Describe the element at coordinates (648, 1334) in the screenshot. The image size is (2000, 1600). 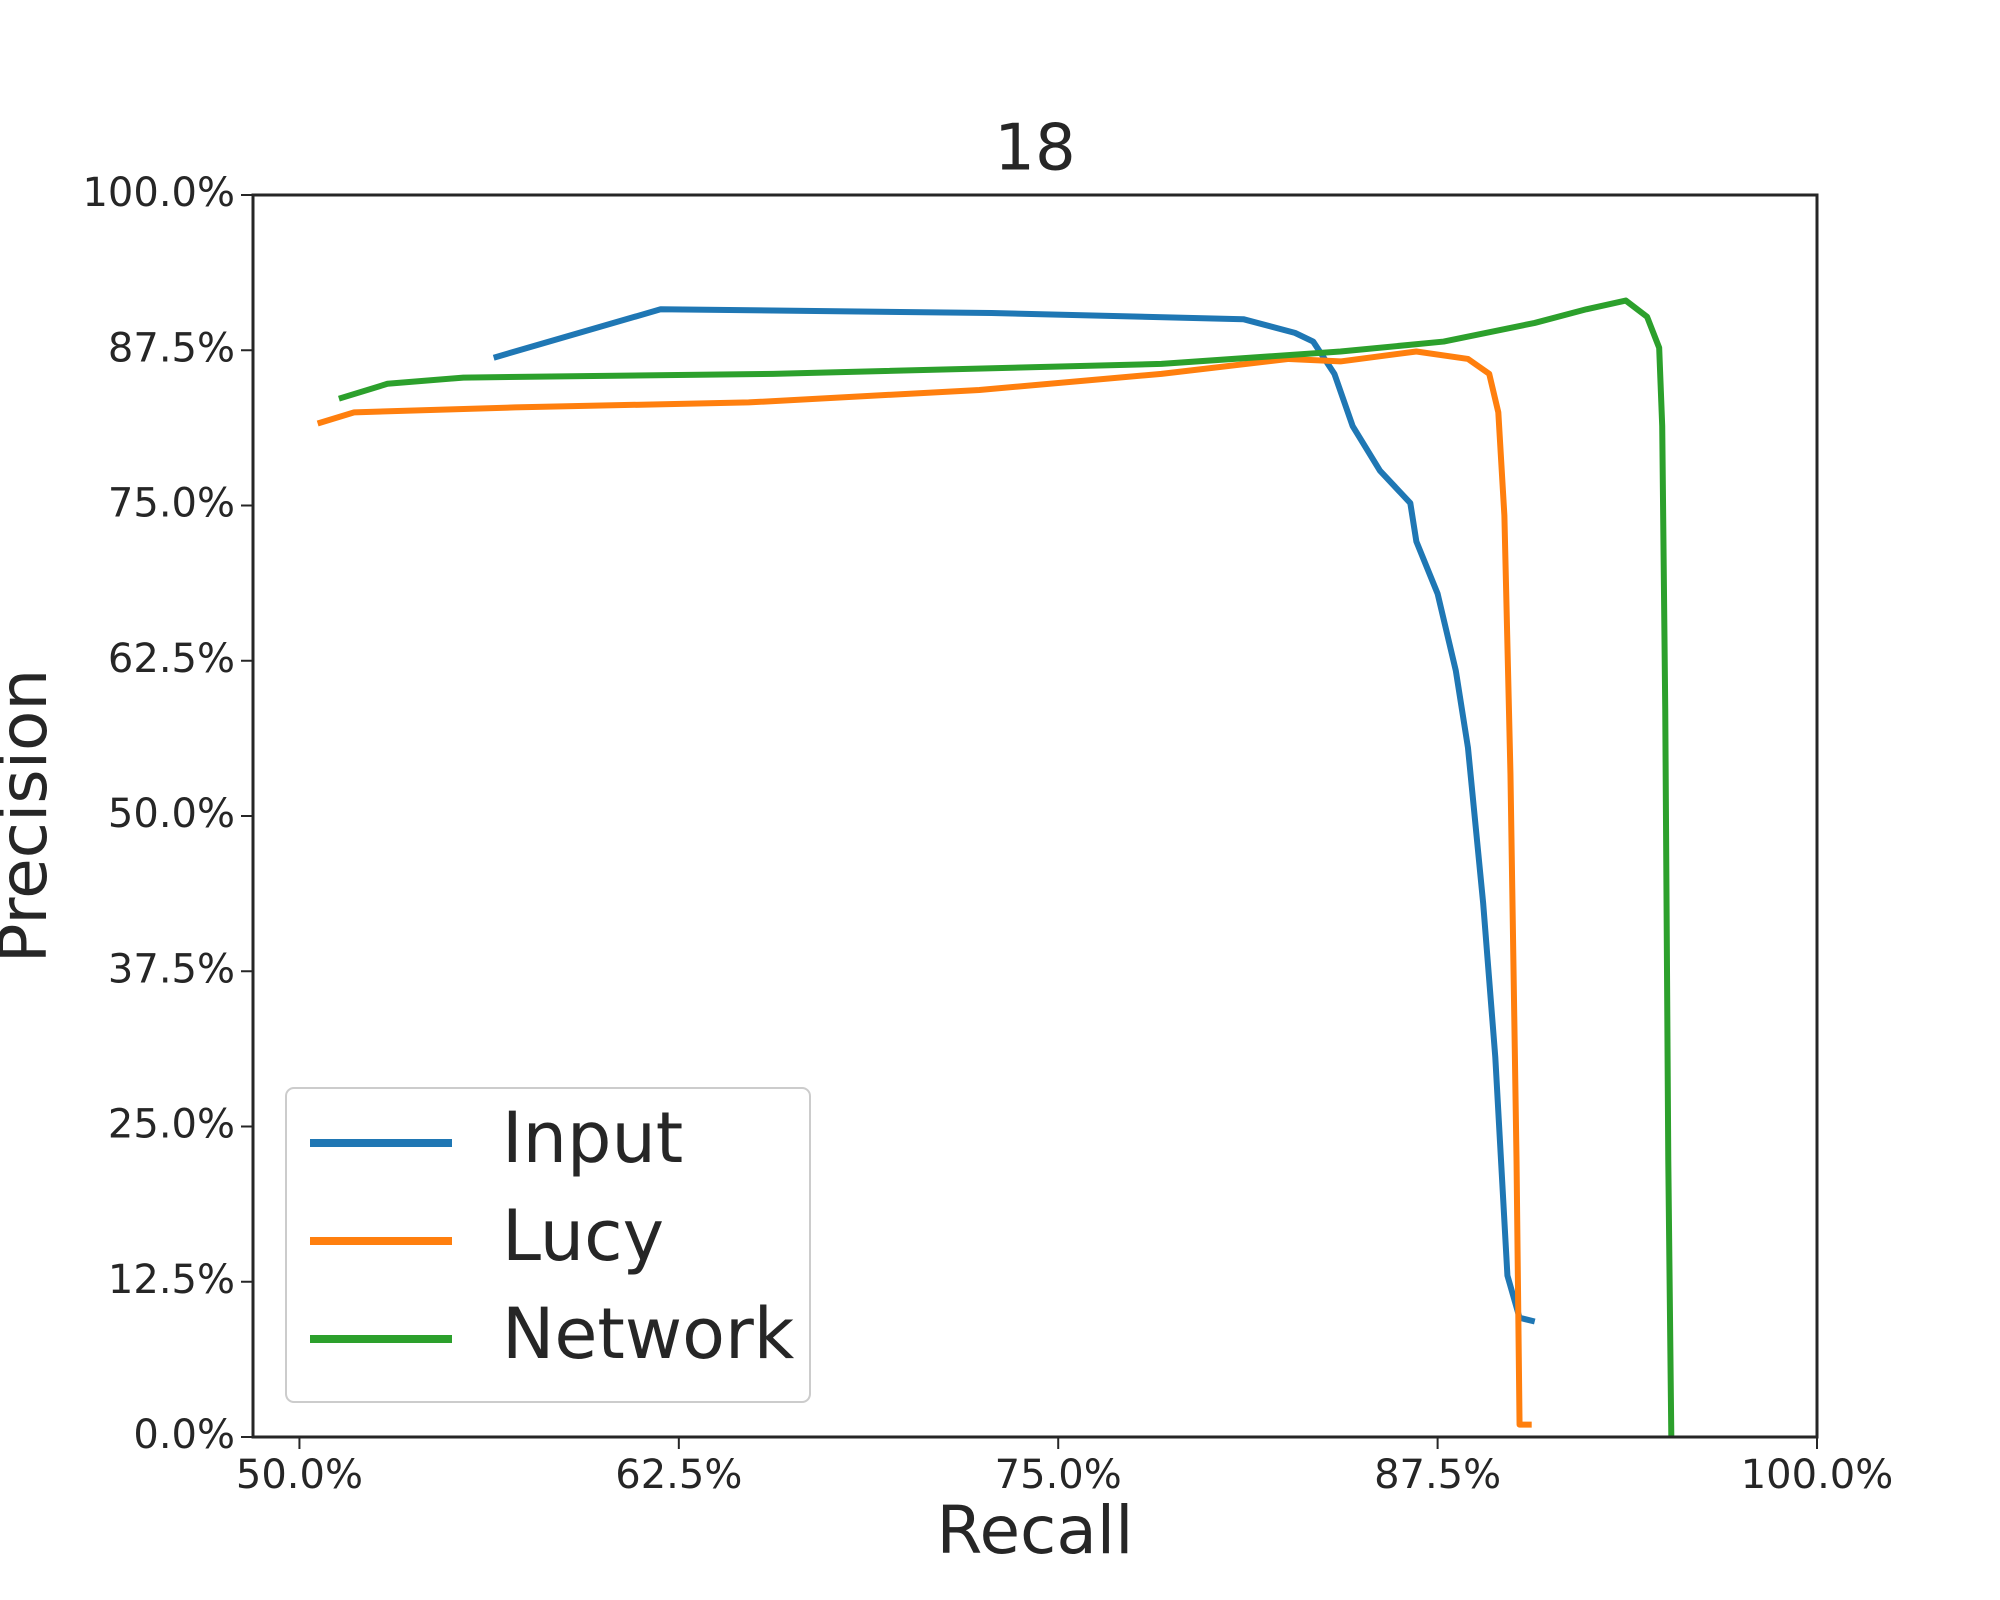
I see `legend-label: Network` at that location.